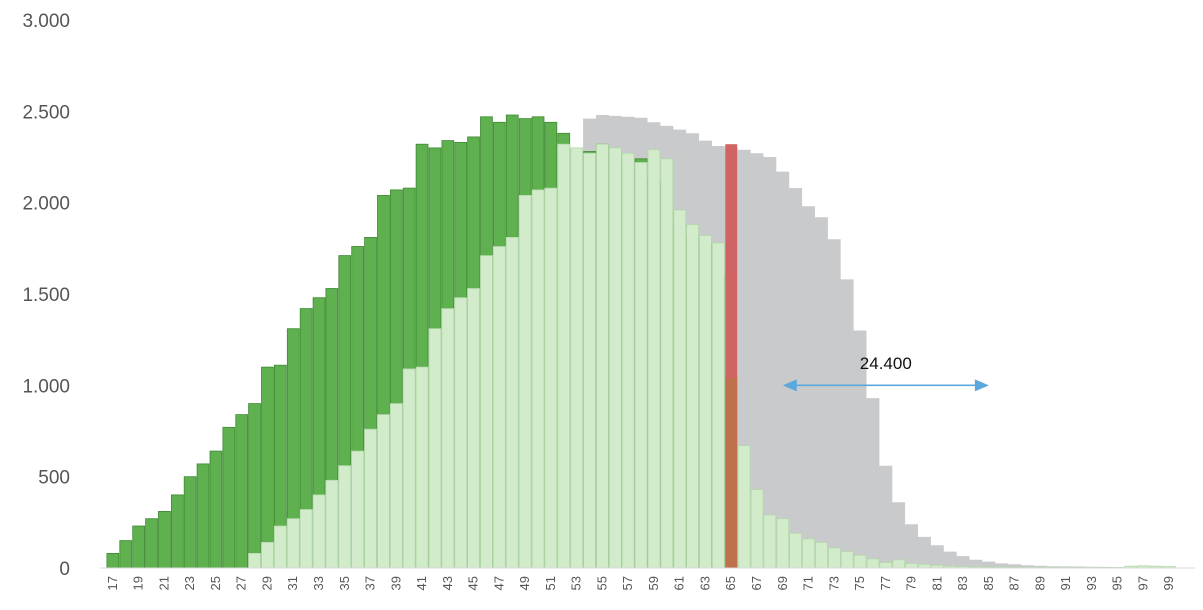  What do you see at coordinates (292, 583) in the screenshot?
I see `x-tick-label: 31` at bounding box center [292, 583].